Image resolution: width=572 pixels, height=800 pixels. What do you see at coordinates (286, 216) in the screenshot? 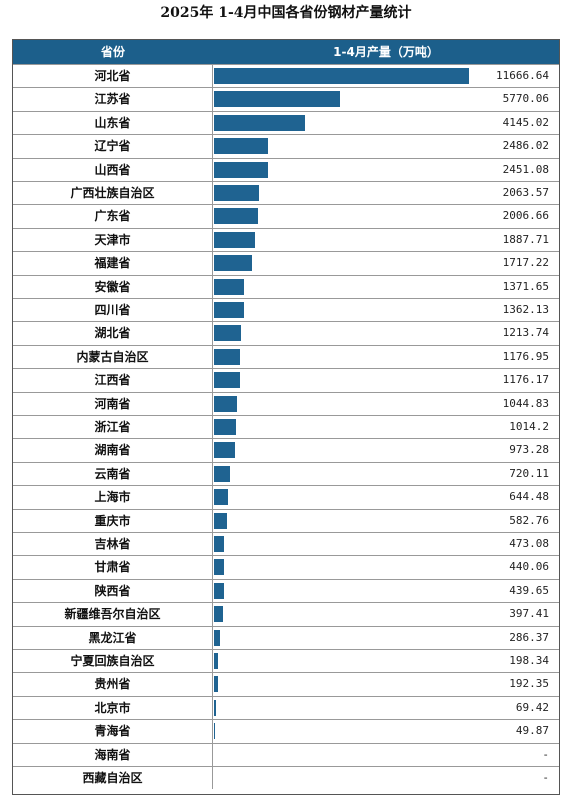
I see `table-row: 广东省 2006.66` at bounding box center [286, 216].